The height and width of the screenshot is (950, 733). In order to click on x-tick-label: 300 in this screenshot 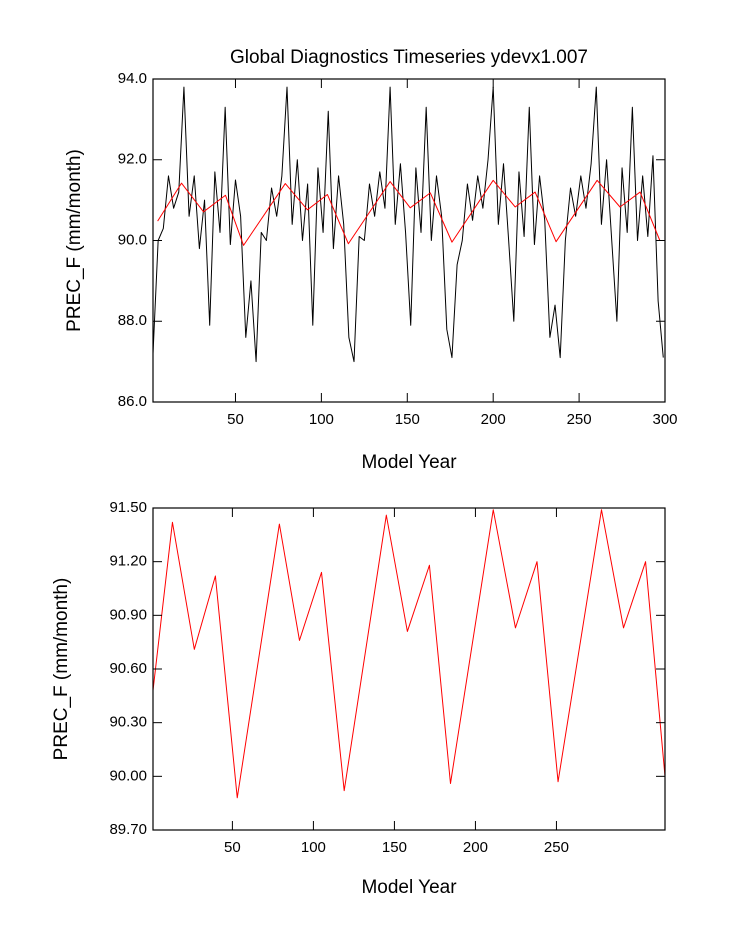, I will do `click(664, 419)`.